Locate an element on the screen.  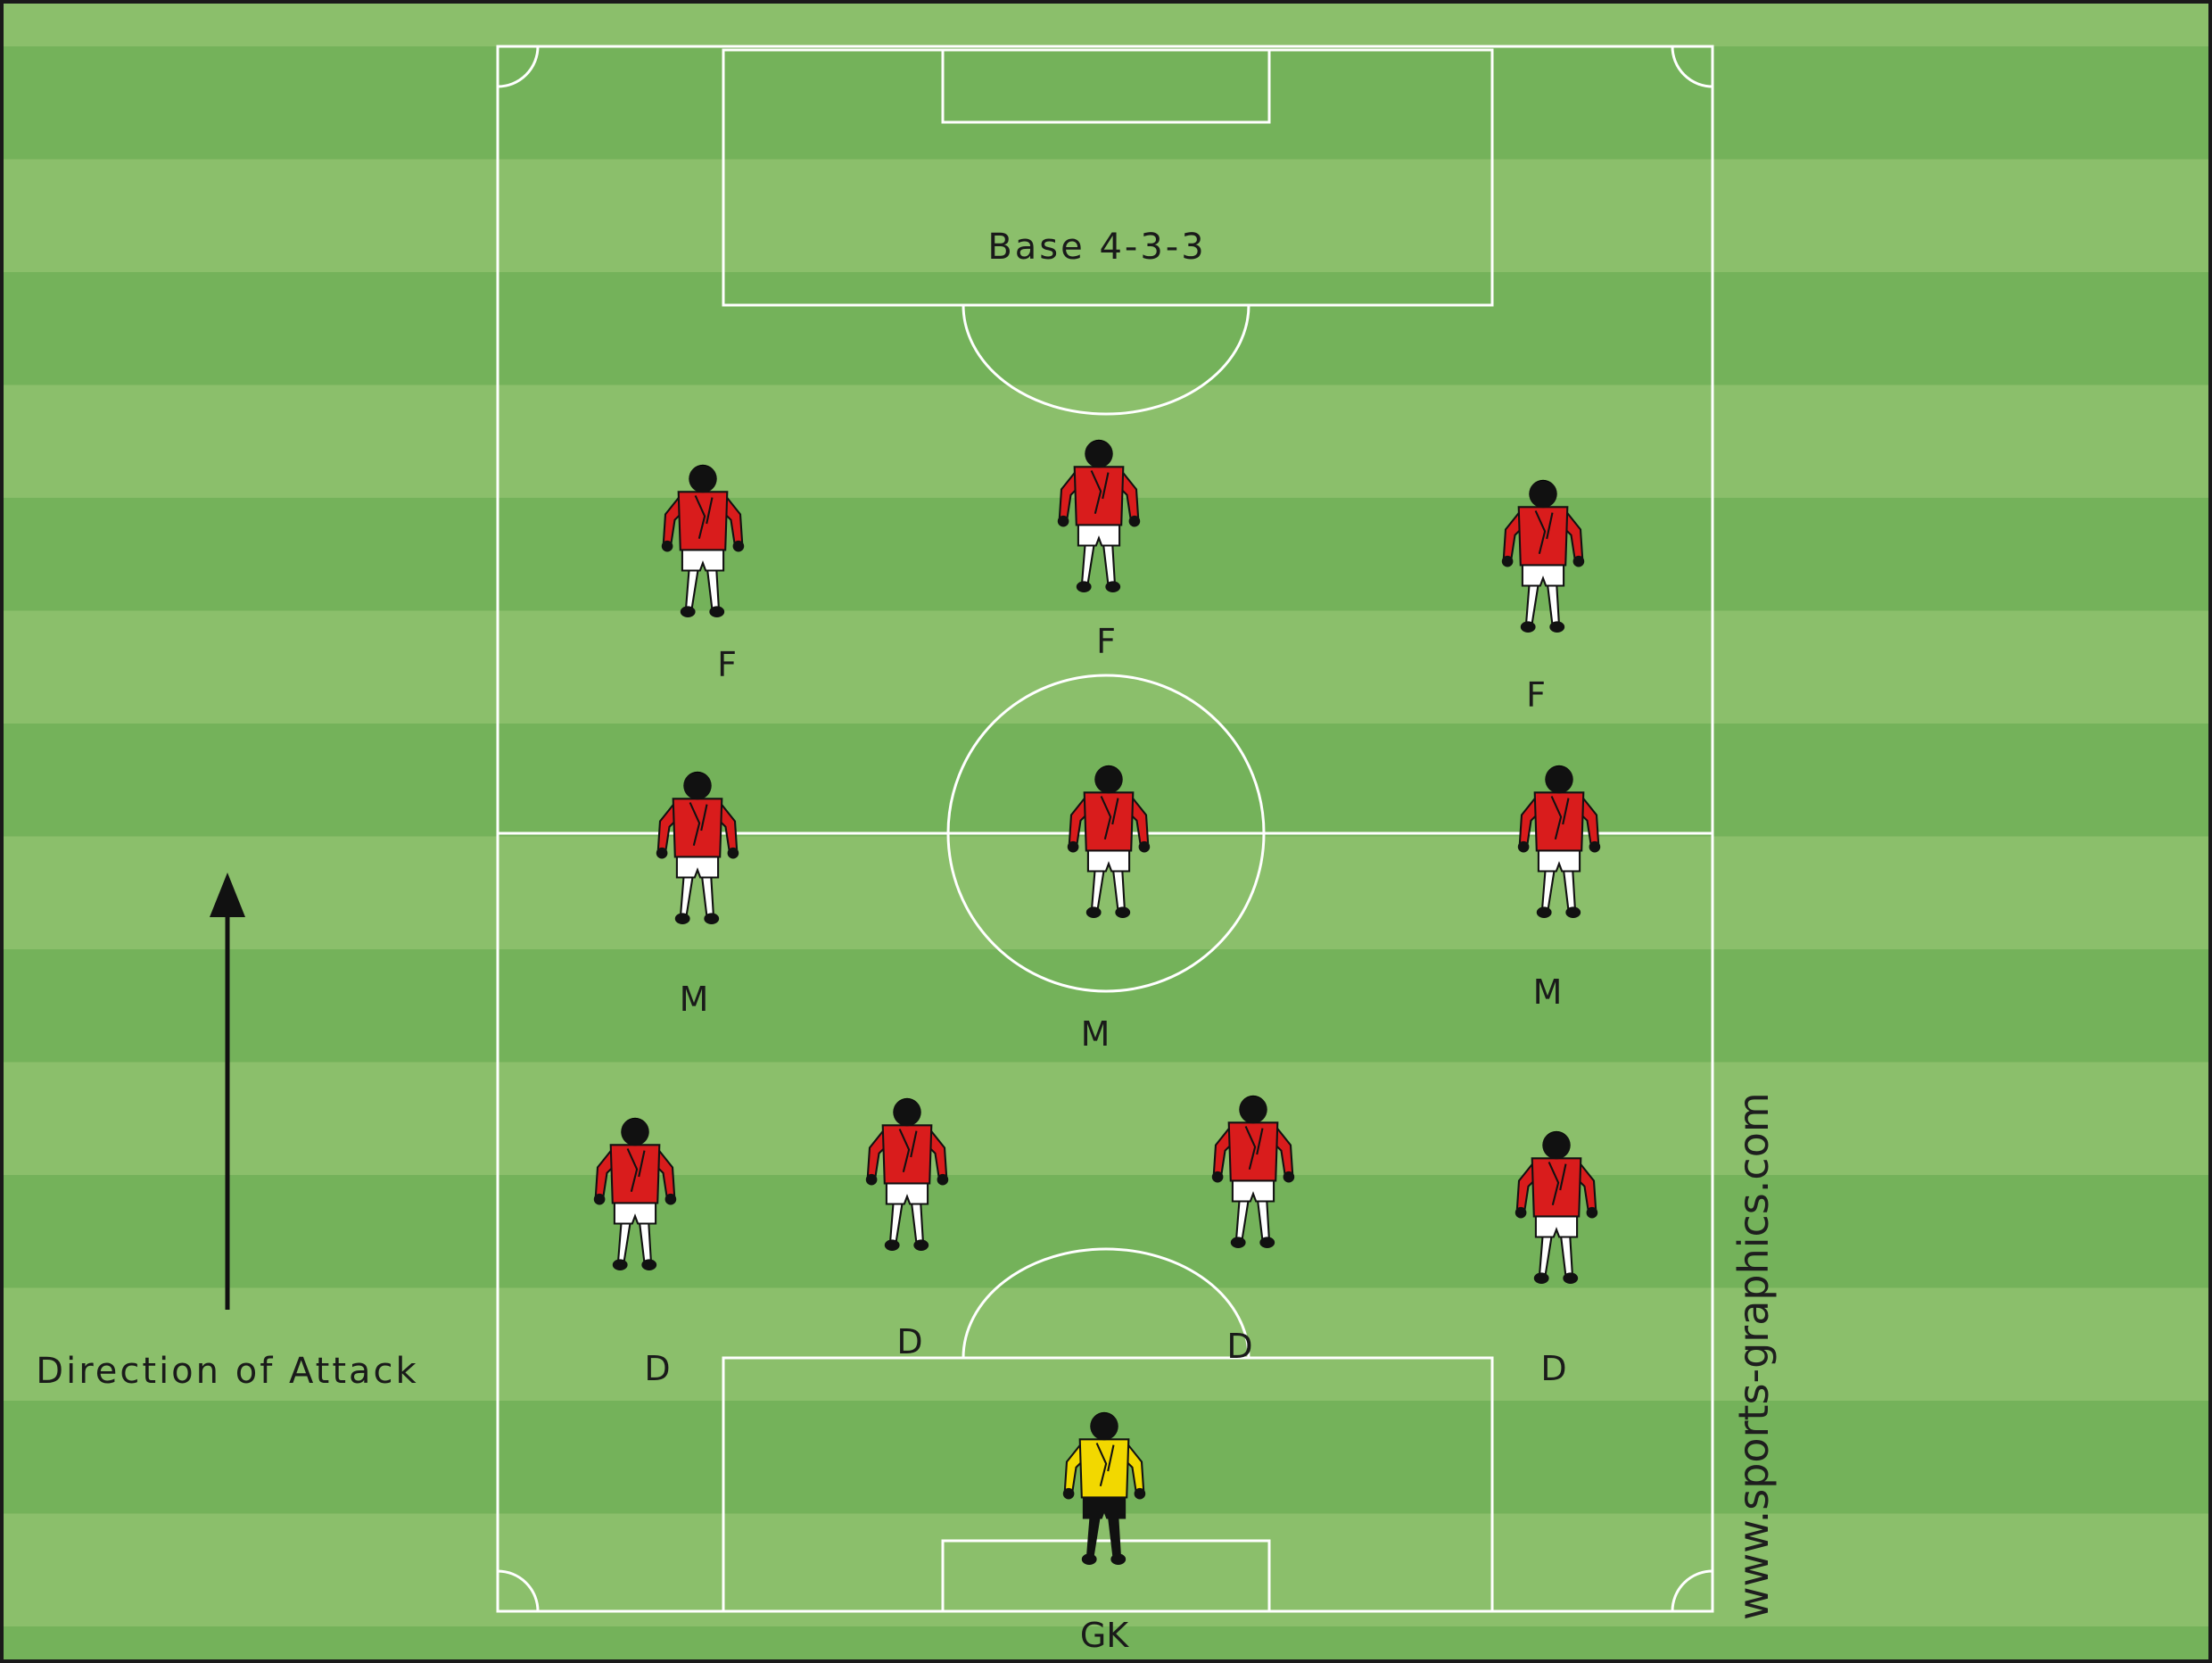
position-label-defender-2: D is located at coordinates (909, 1341).